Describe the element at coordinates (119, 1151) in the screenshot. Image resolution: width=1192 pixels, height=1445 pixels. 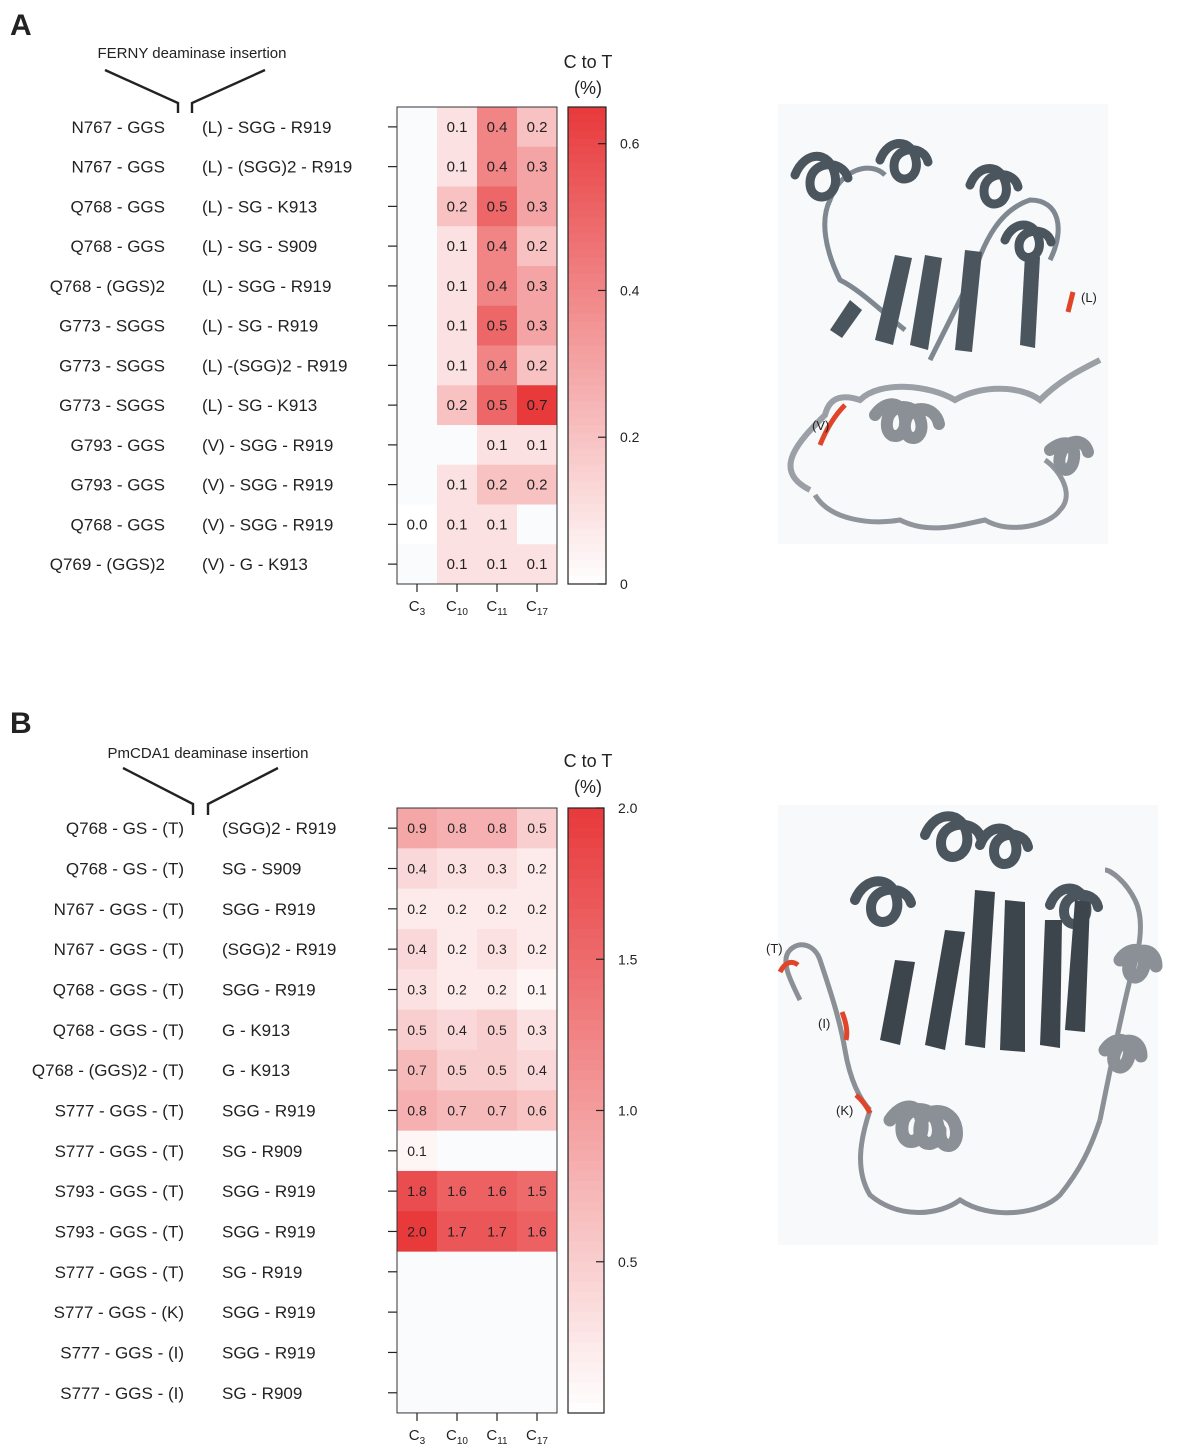
I see `row-label-left: S777 - GGS - (T)` at that location.